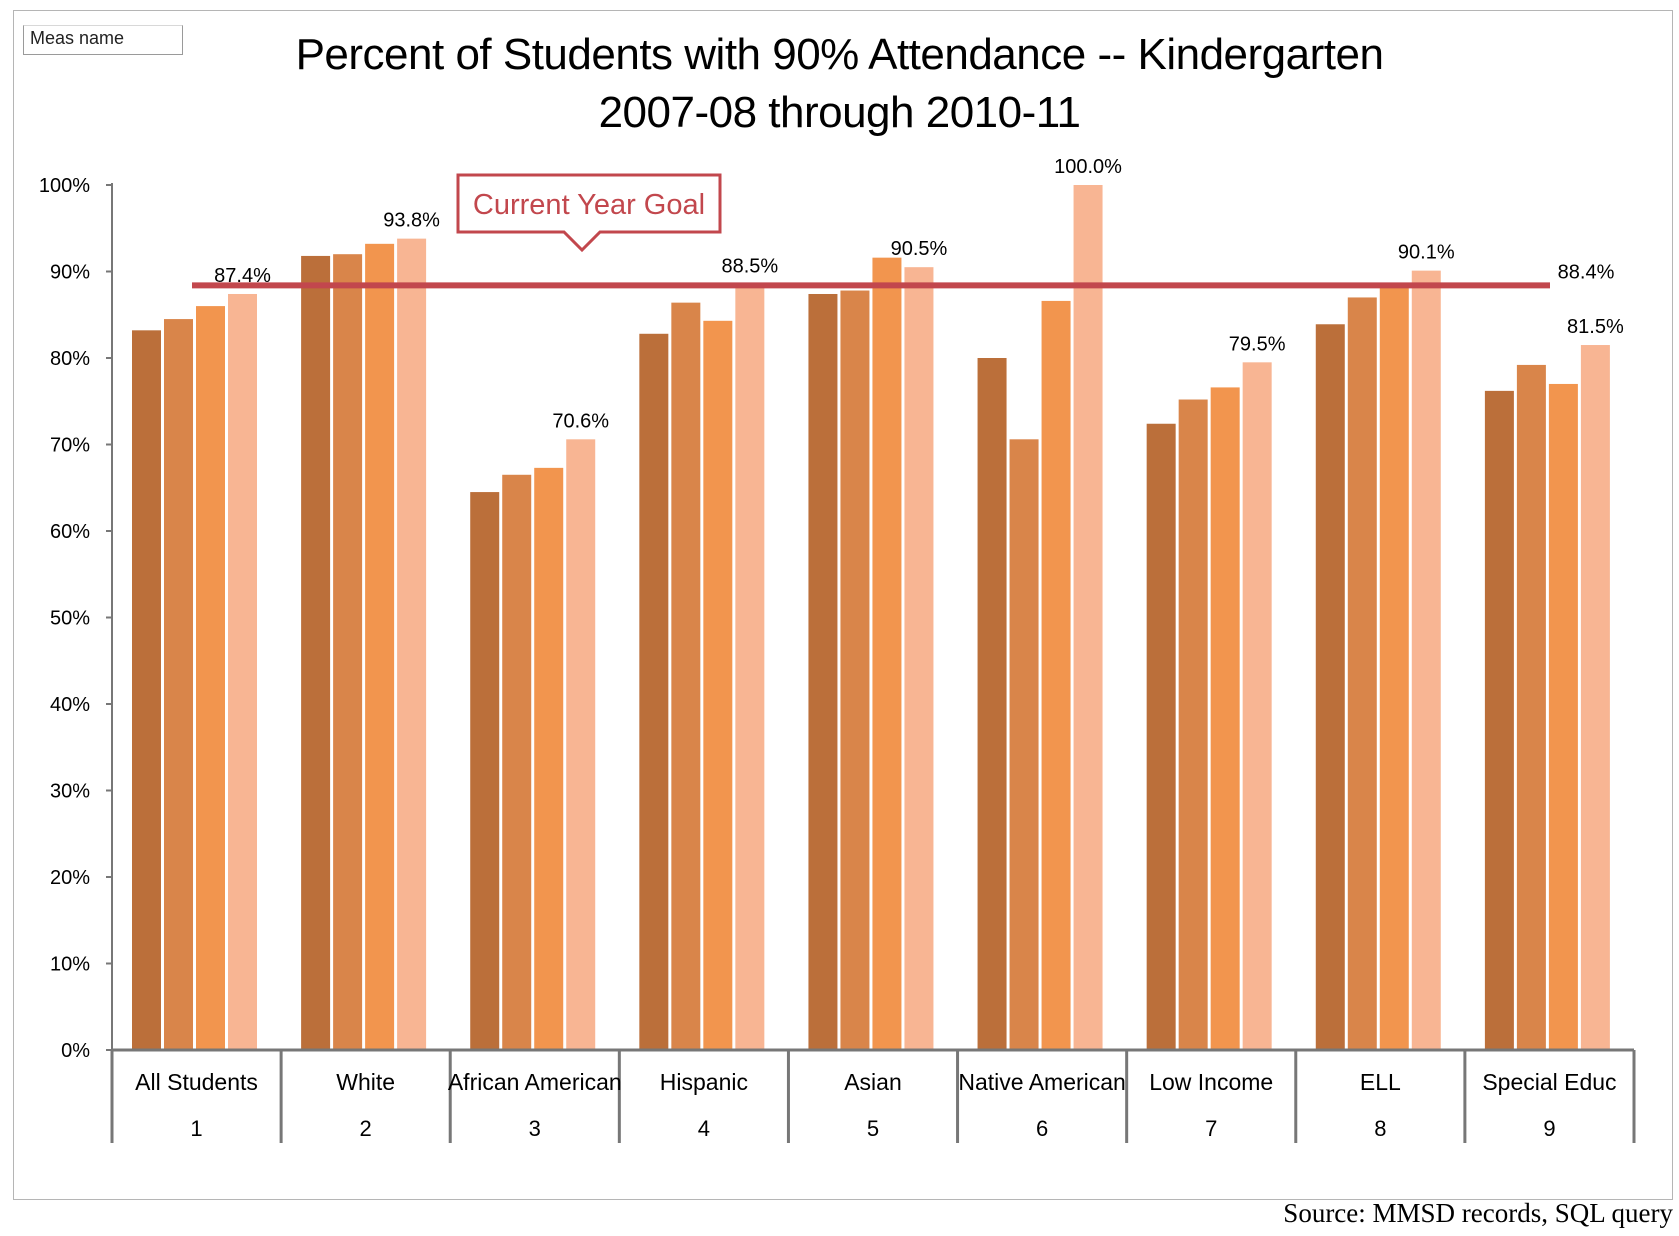 The width and height of the screenshot is (1679, 1236). What do you see at coordinates (70, 705) in the screenshot?
I see `y-tick-label: 40%` at bounding box center [70, 705].